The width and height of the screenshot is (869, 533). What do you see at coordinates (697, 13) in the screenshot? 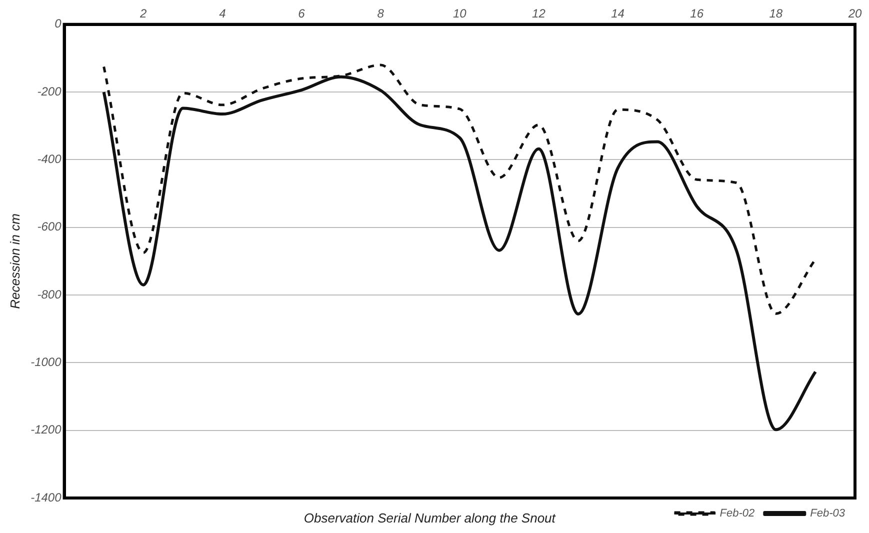
I see `x-tick-label: 16` at bounding box center [697, 13].